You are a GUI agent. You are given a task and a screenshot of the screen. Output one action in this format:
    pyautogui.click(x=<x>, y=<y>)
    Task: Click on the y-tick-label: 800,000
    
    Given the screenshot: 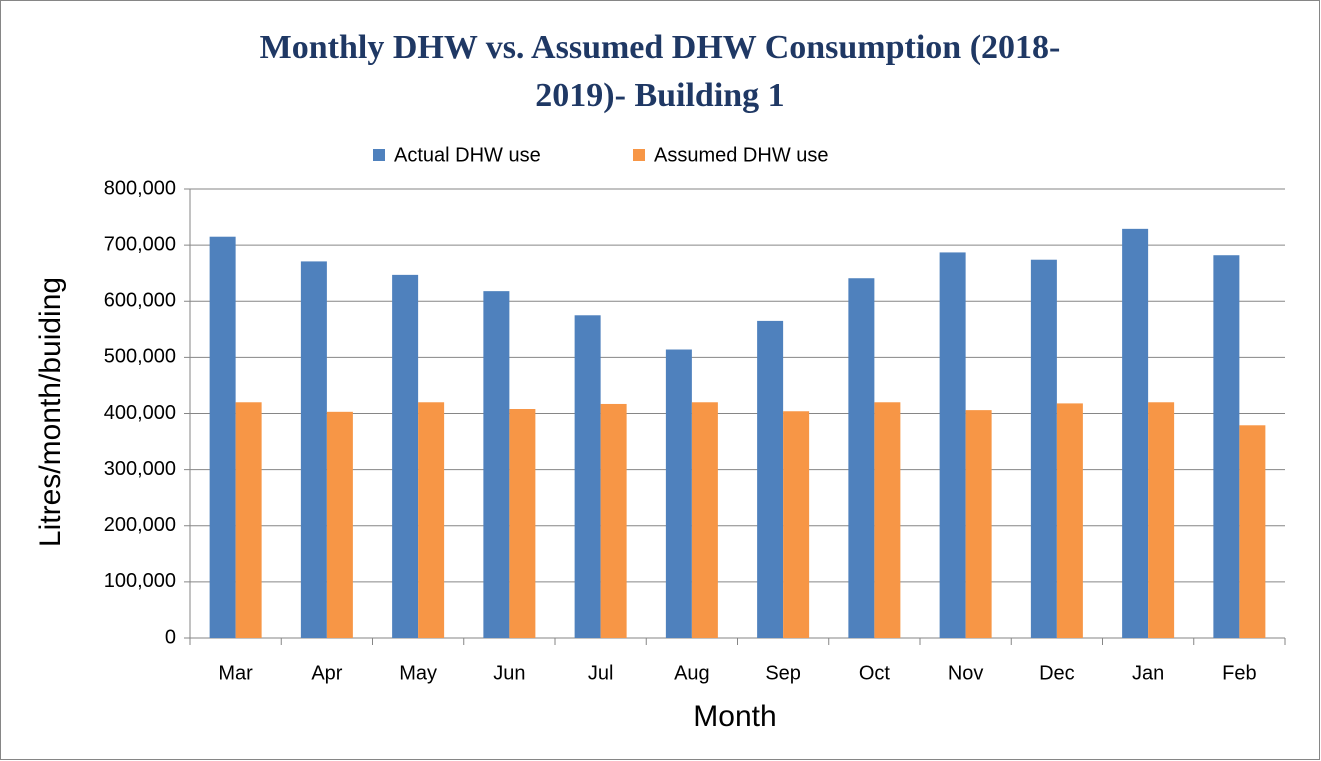 What is the action you would take?
    pyautogui.click(x=140, y=188)
    